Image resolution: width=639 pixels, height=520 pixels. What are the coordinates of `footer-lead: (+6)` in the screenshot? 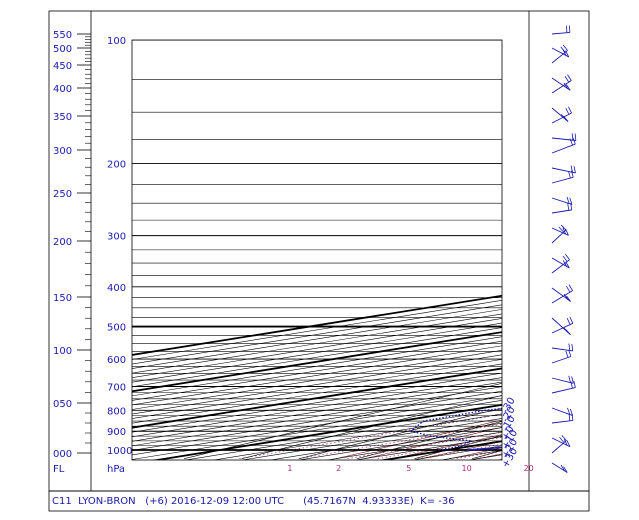 It's located at (156, 501).